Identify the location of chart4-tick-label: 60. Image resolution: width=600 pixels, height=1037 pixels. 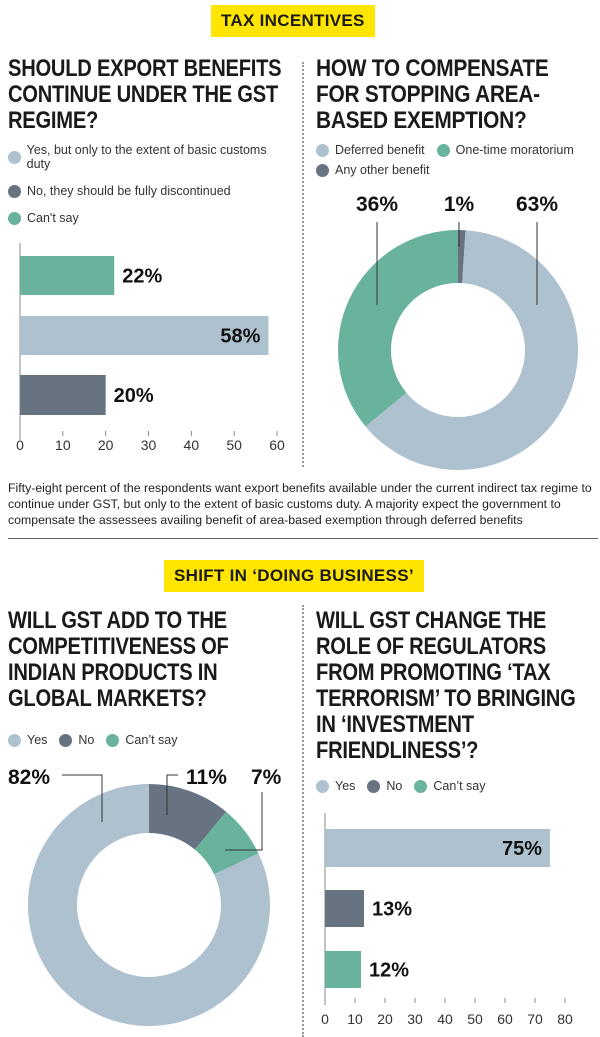
(505, 1019).